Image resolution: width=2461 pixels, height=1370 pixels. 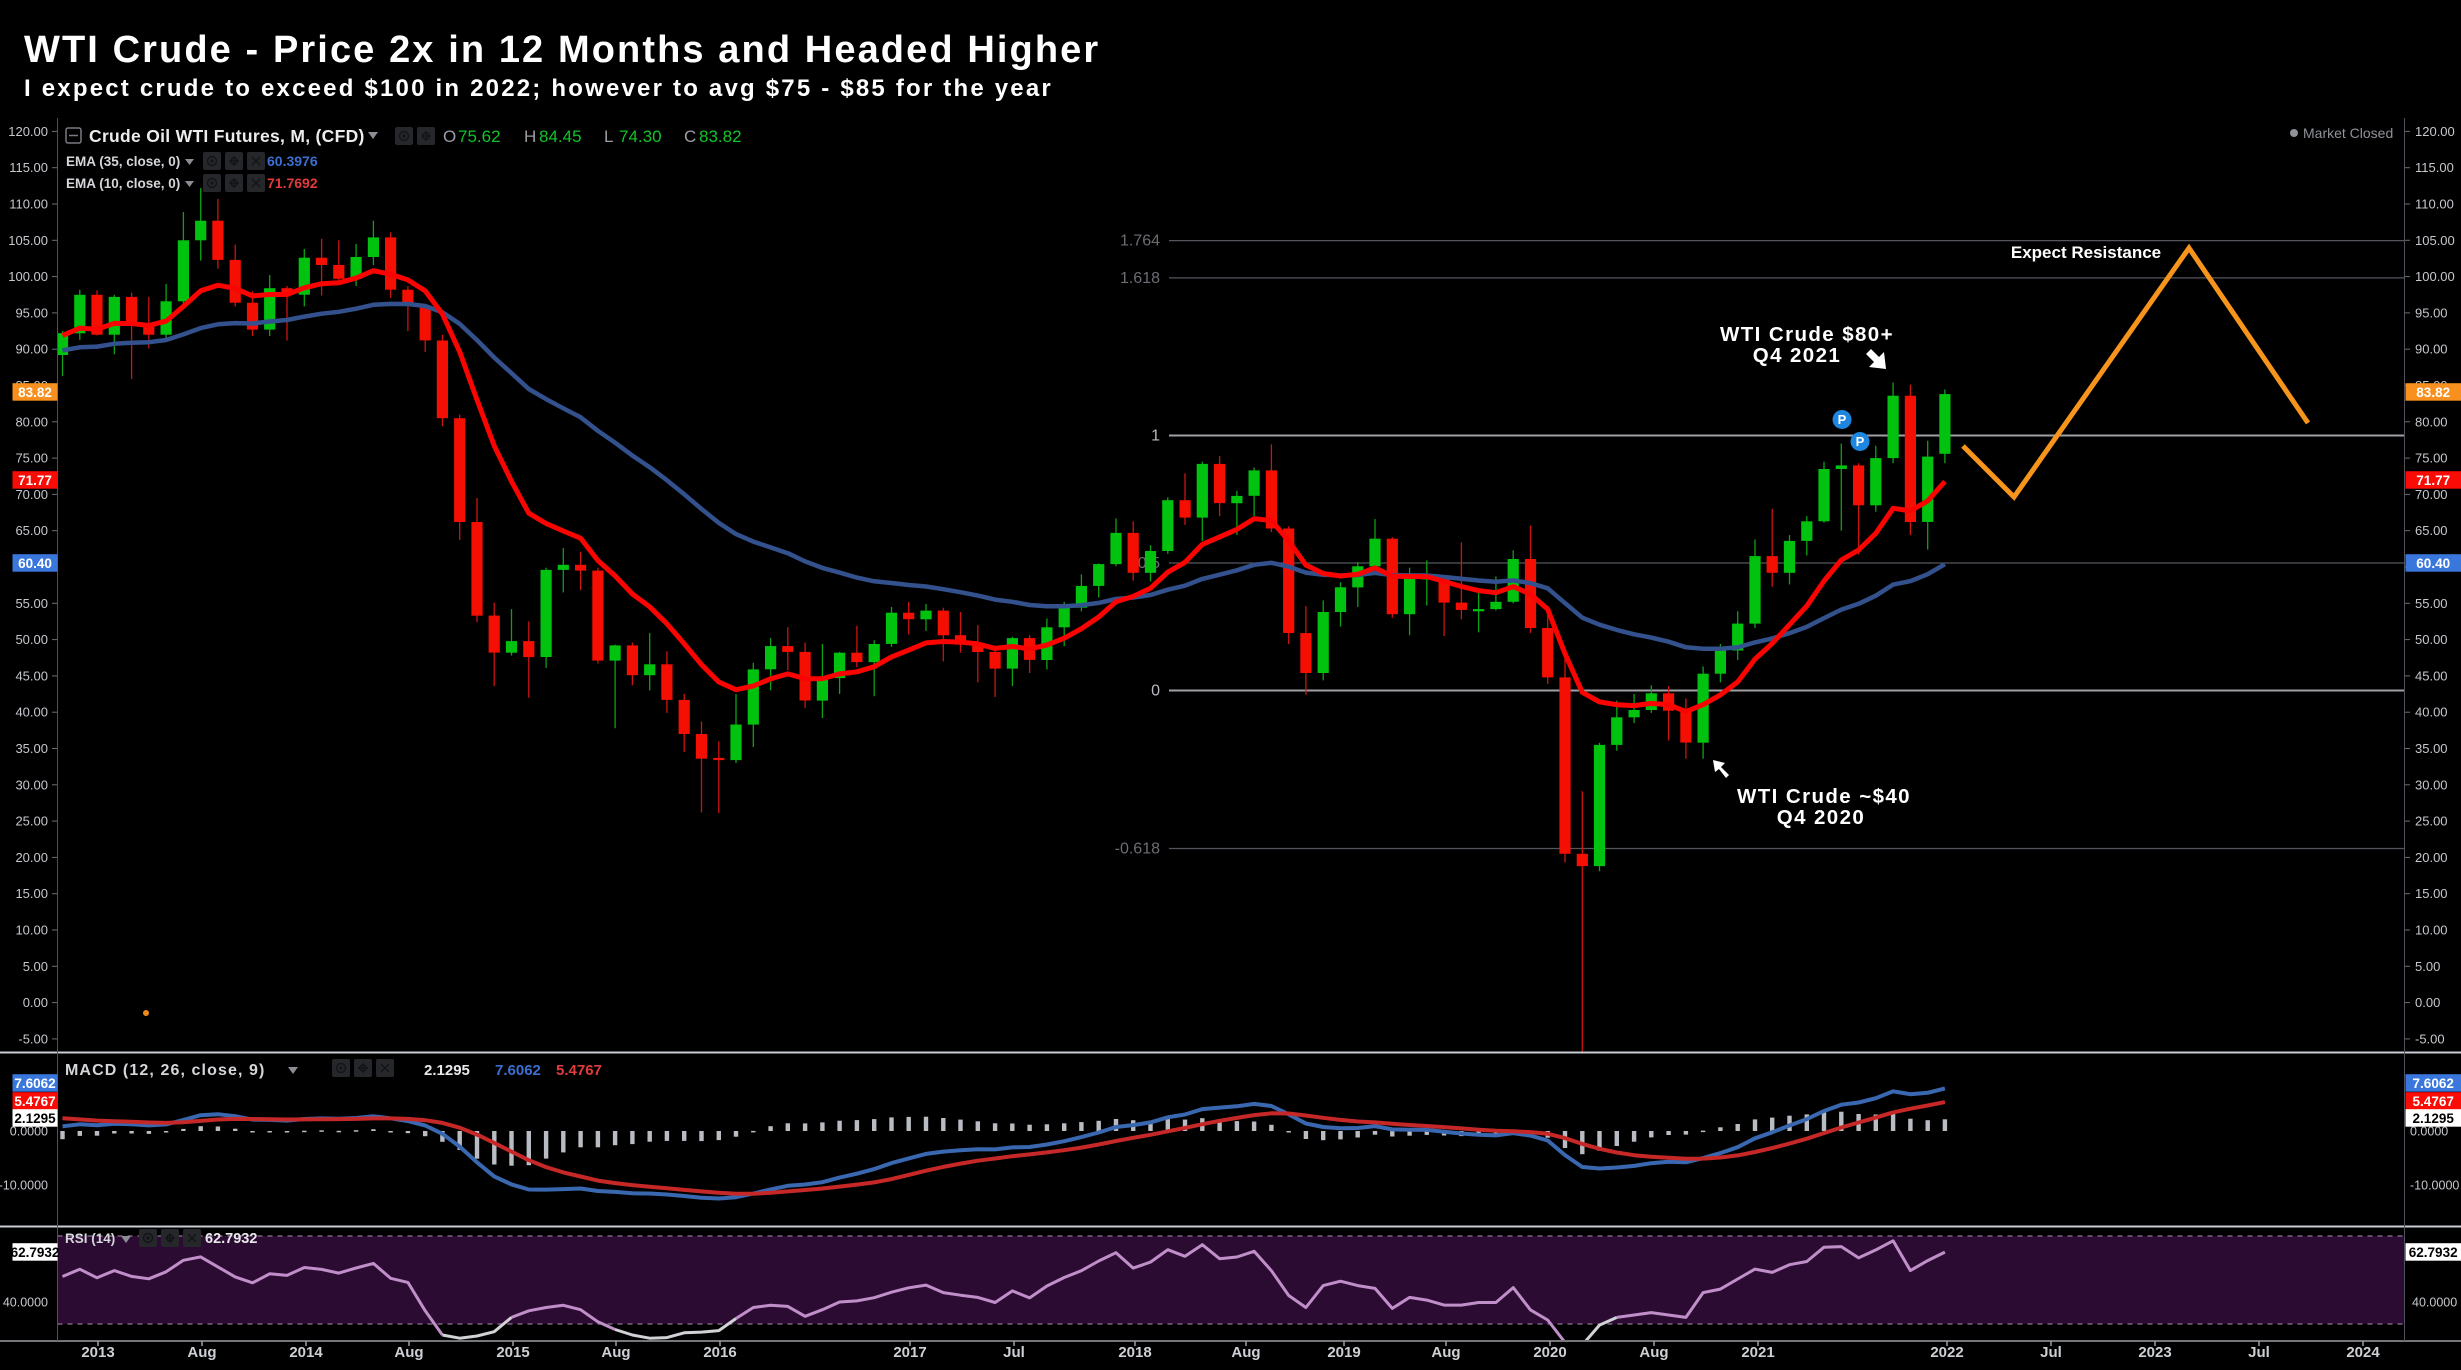 I want to click on svg-text: 1, so click(x=1155, y=436).